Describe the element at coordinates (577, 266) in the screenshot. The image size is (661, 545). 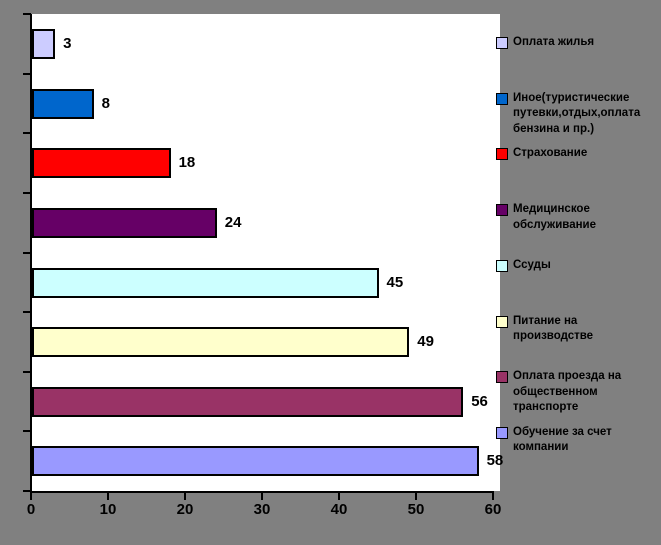
I see `legend-item: Ссуды` at that location.